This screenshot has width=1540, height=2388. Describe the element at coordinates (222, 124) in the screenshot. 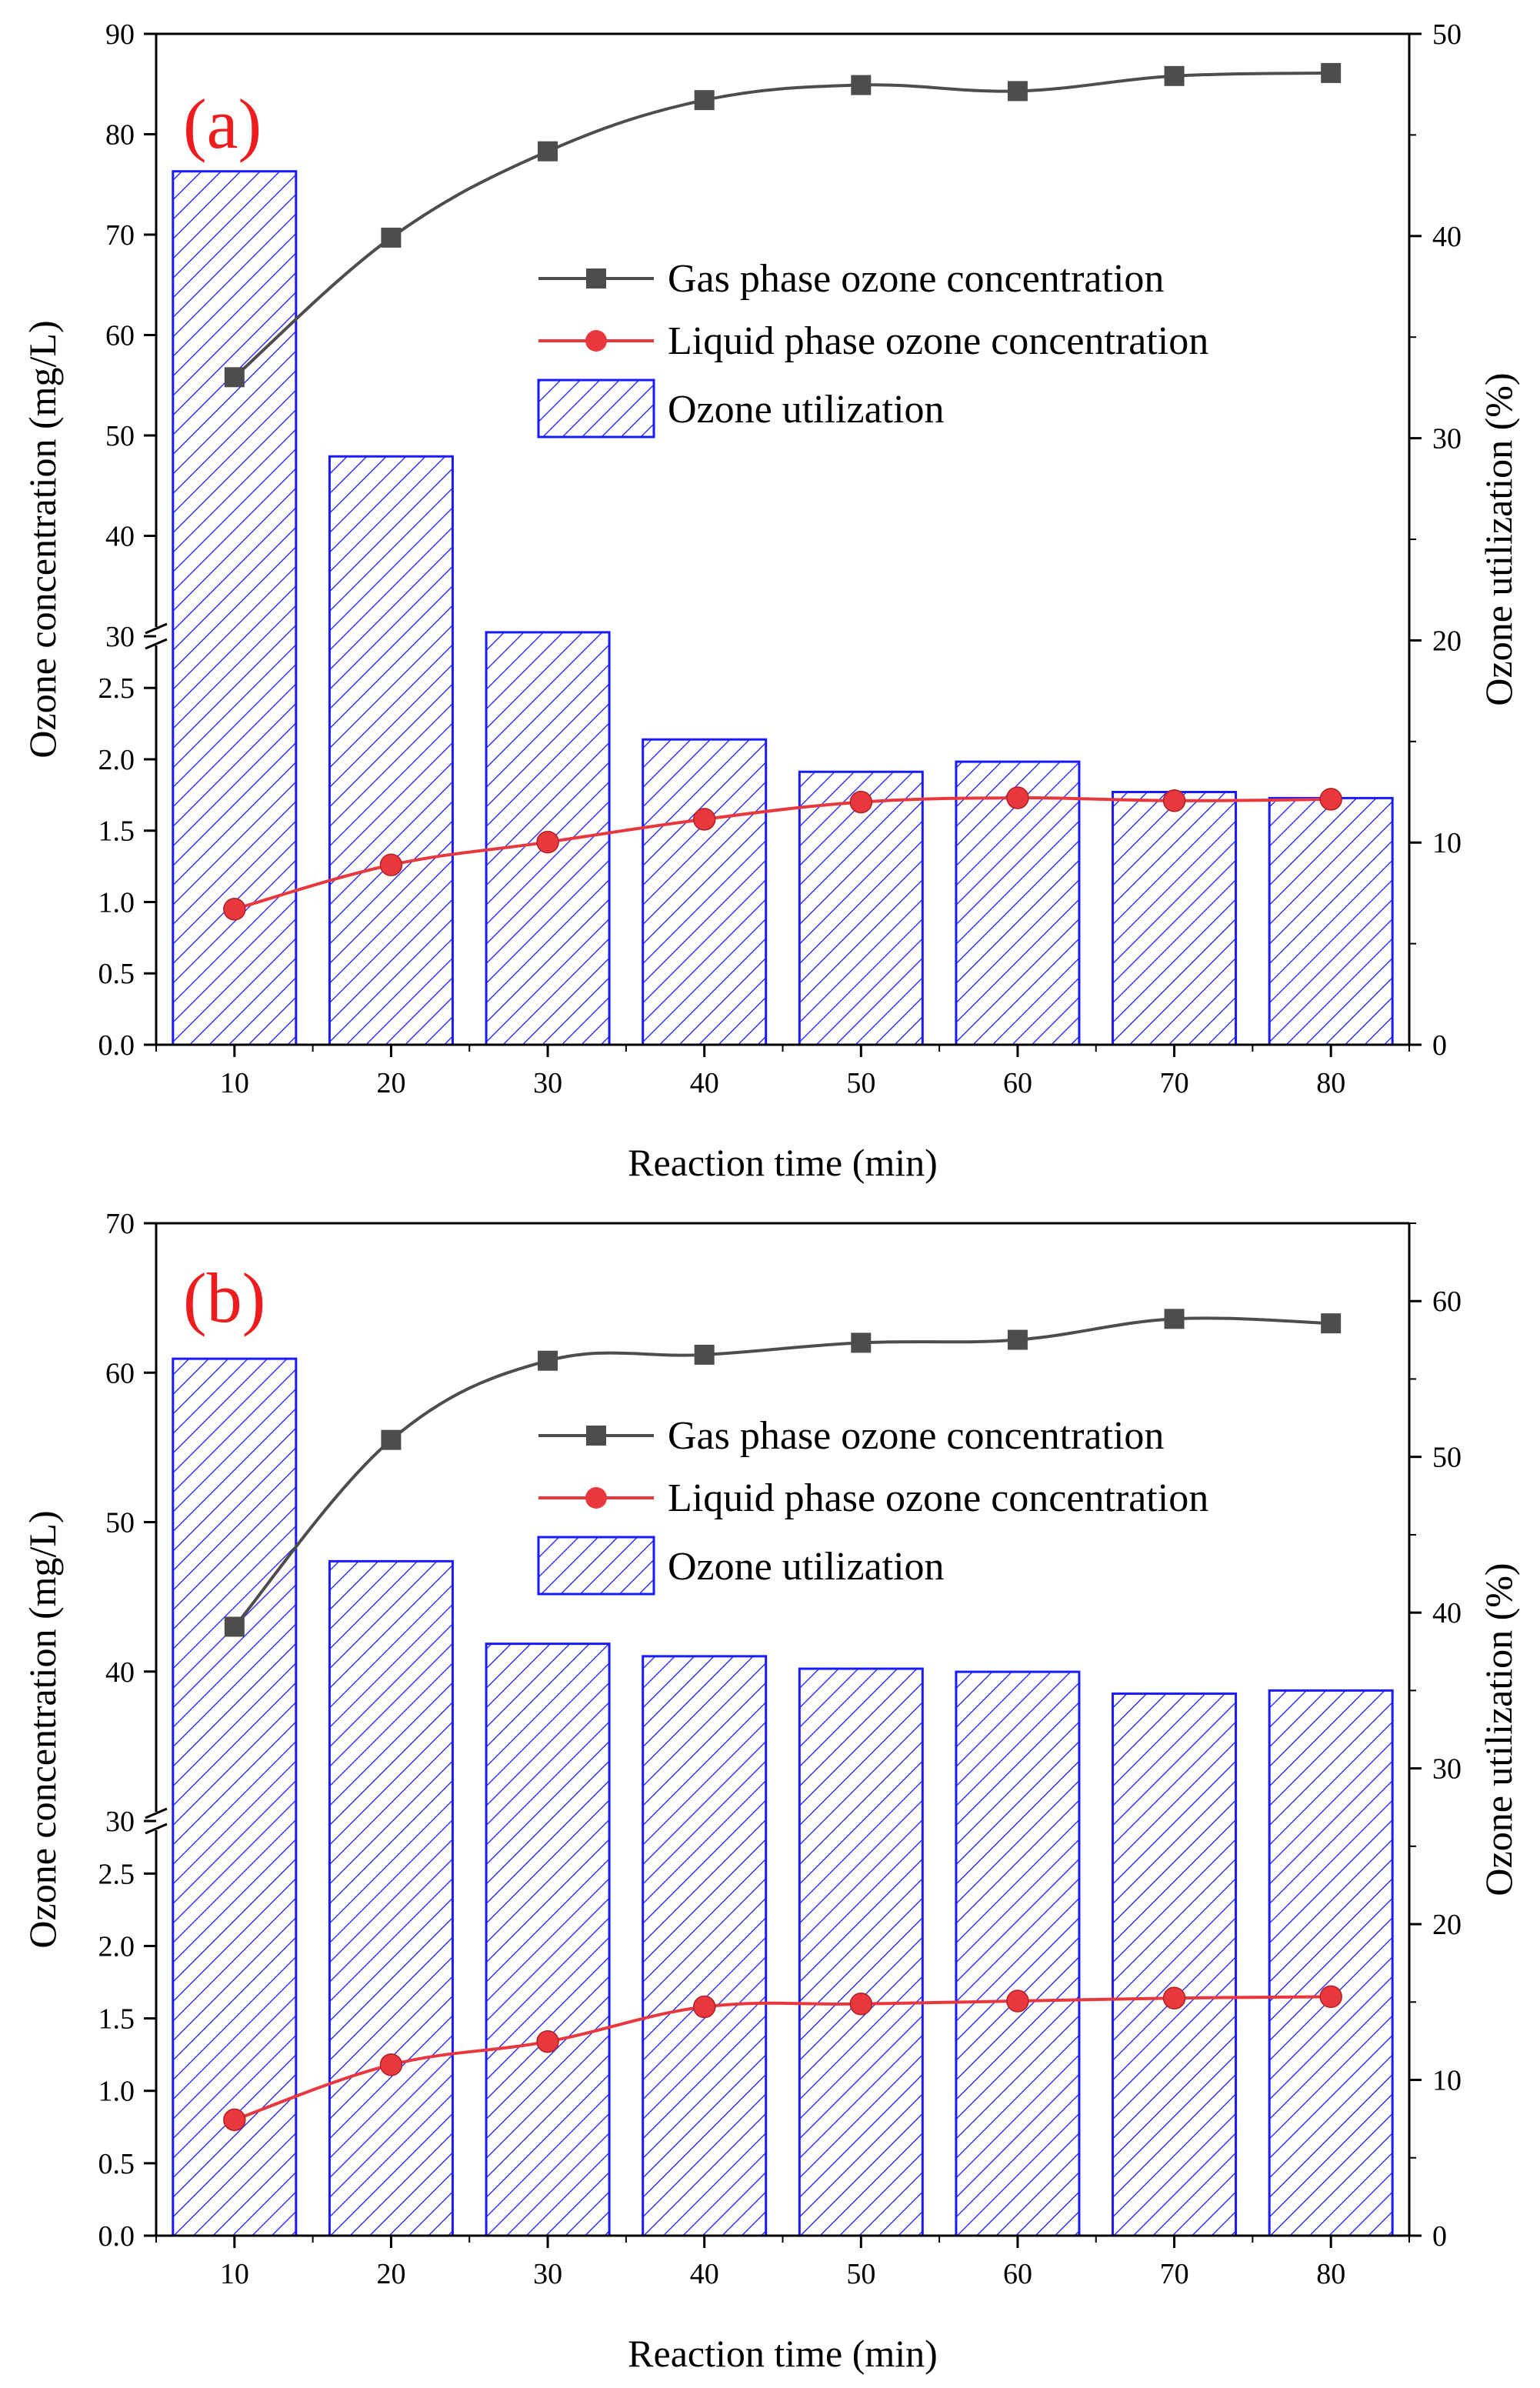

I see `panel-label: (a)` at that location.